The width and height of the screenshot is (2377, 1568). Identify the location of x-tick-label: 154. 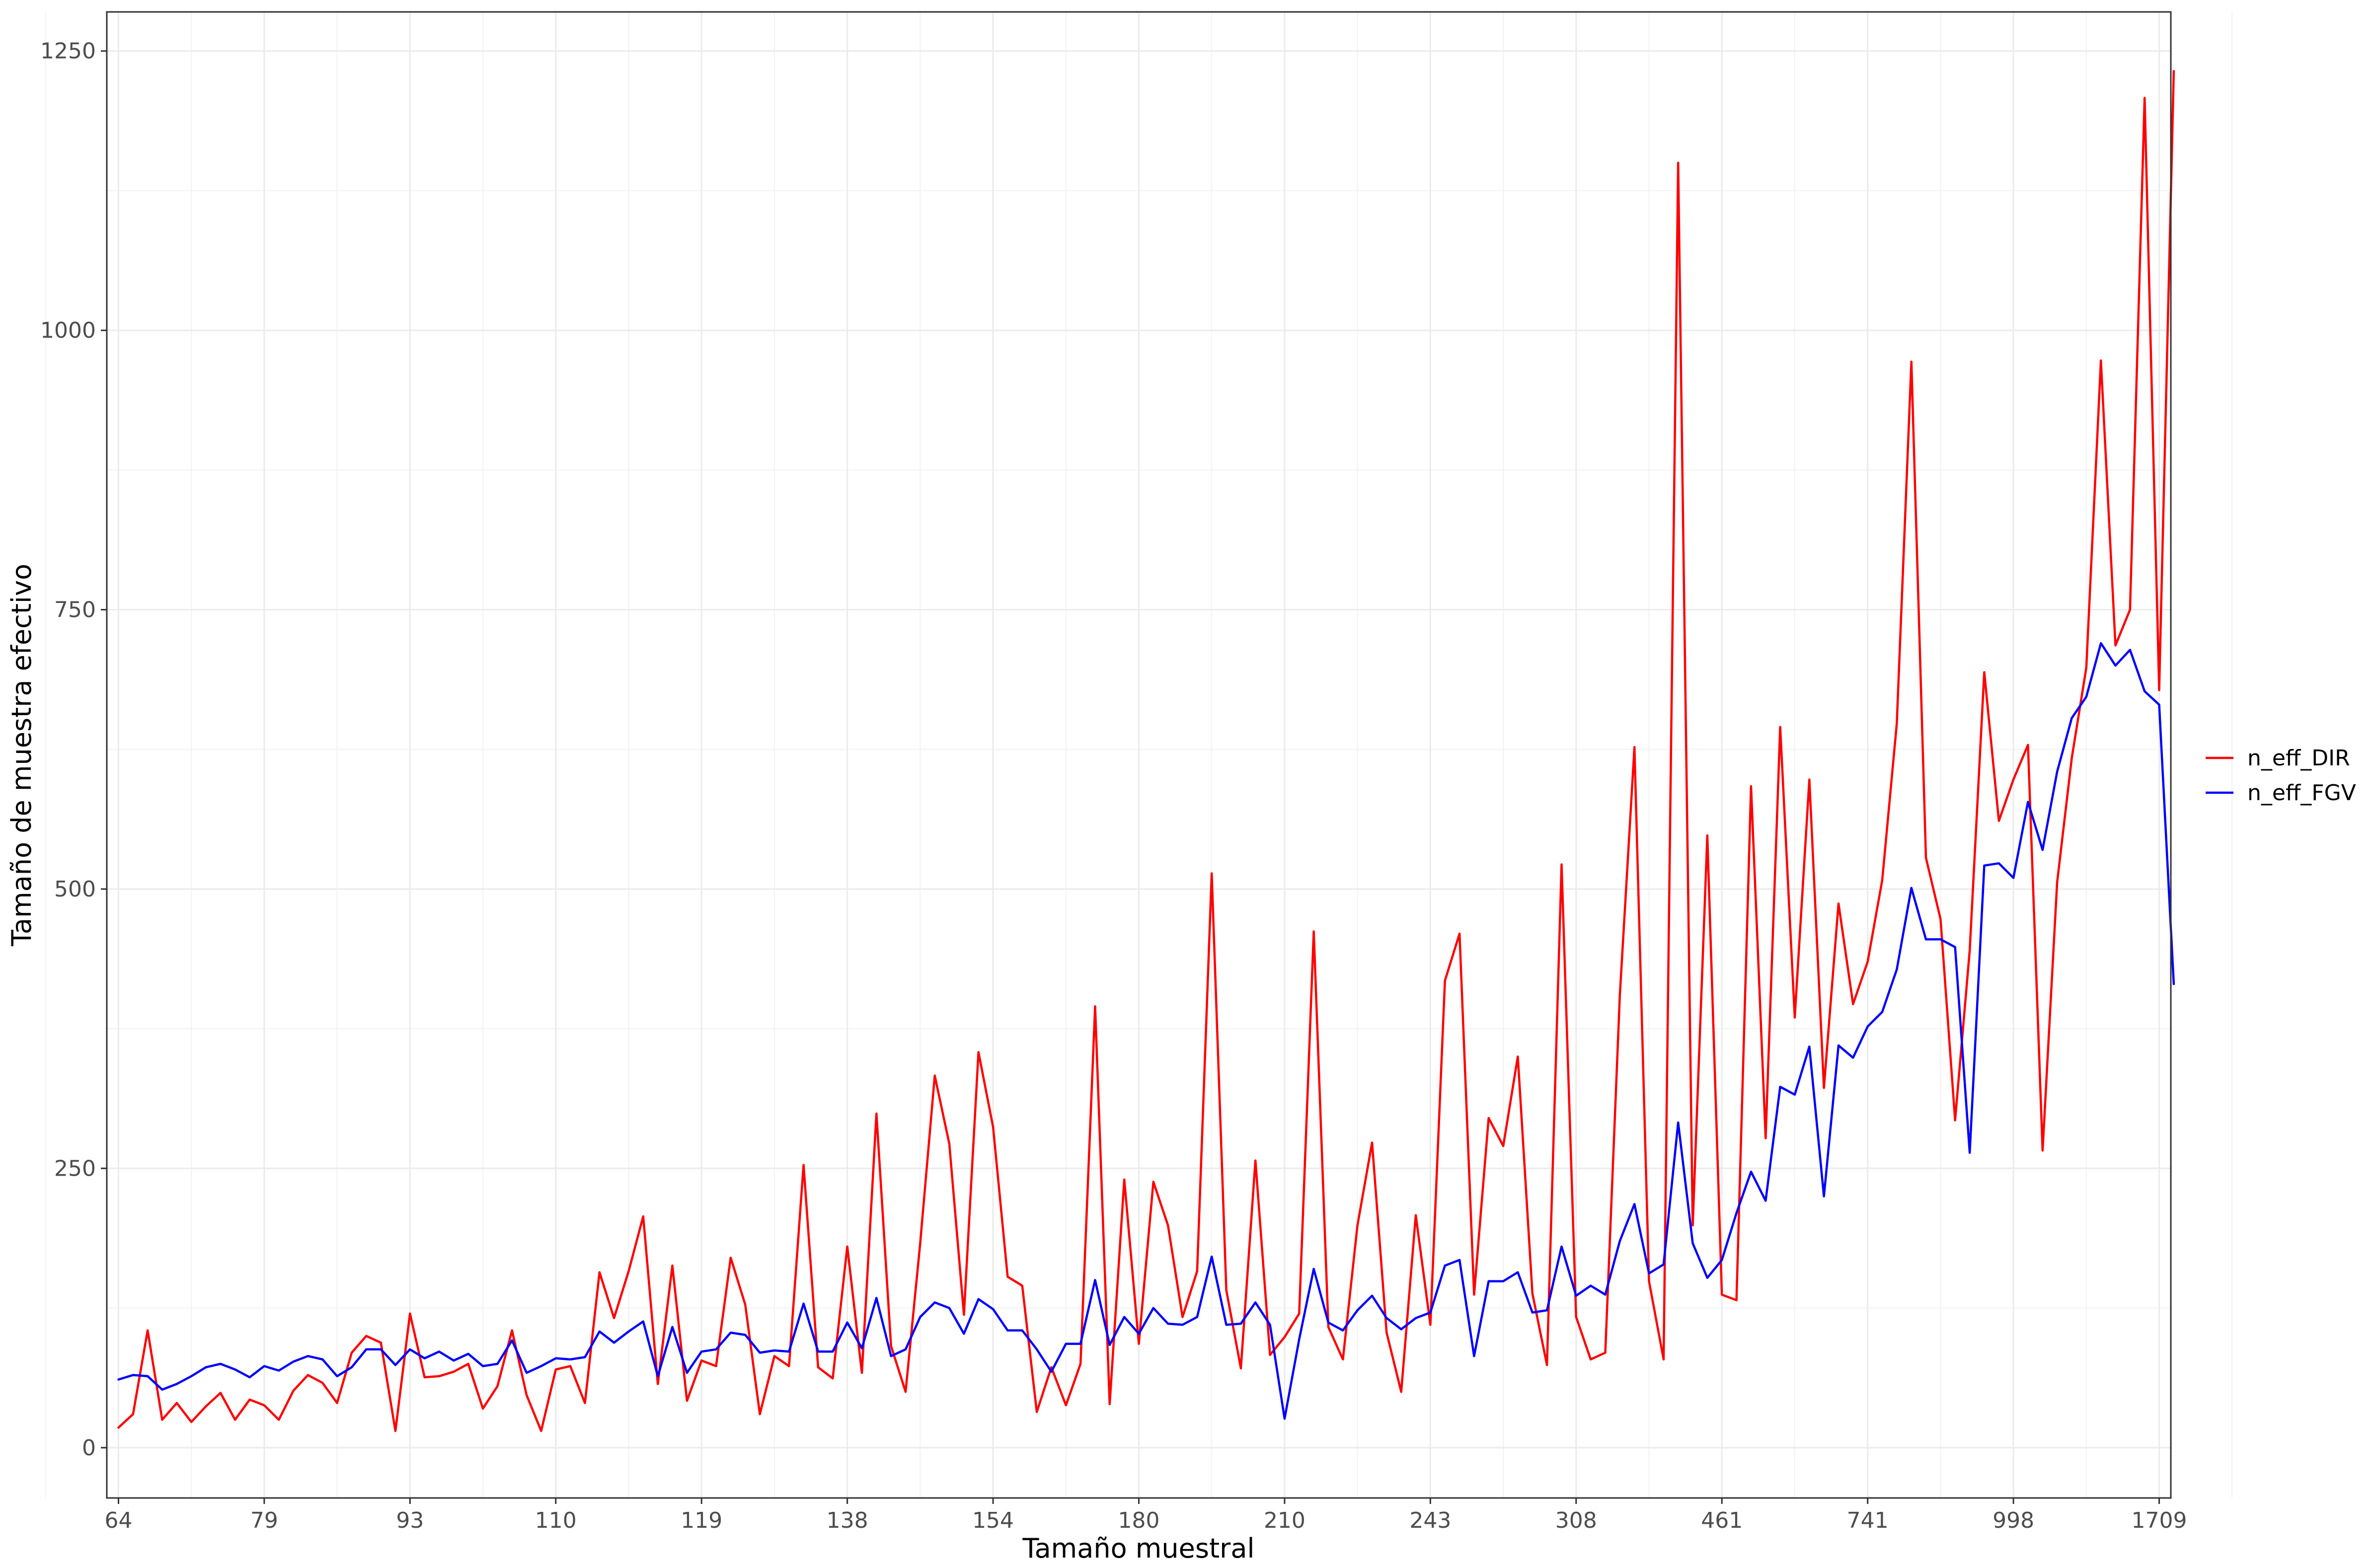
(993, 1520).